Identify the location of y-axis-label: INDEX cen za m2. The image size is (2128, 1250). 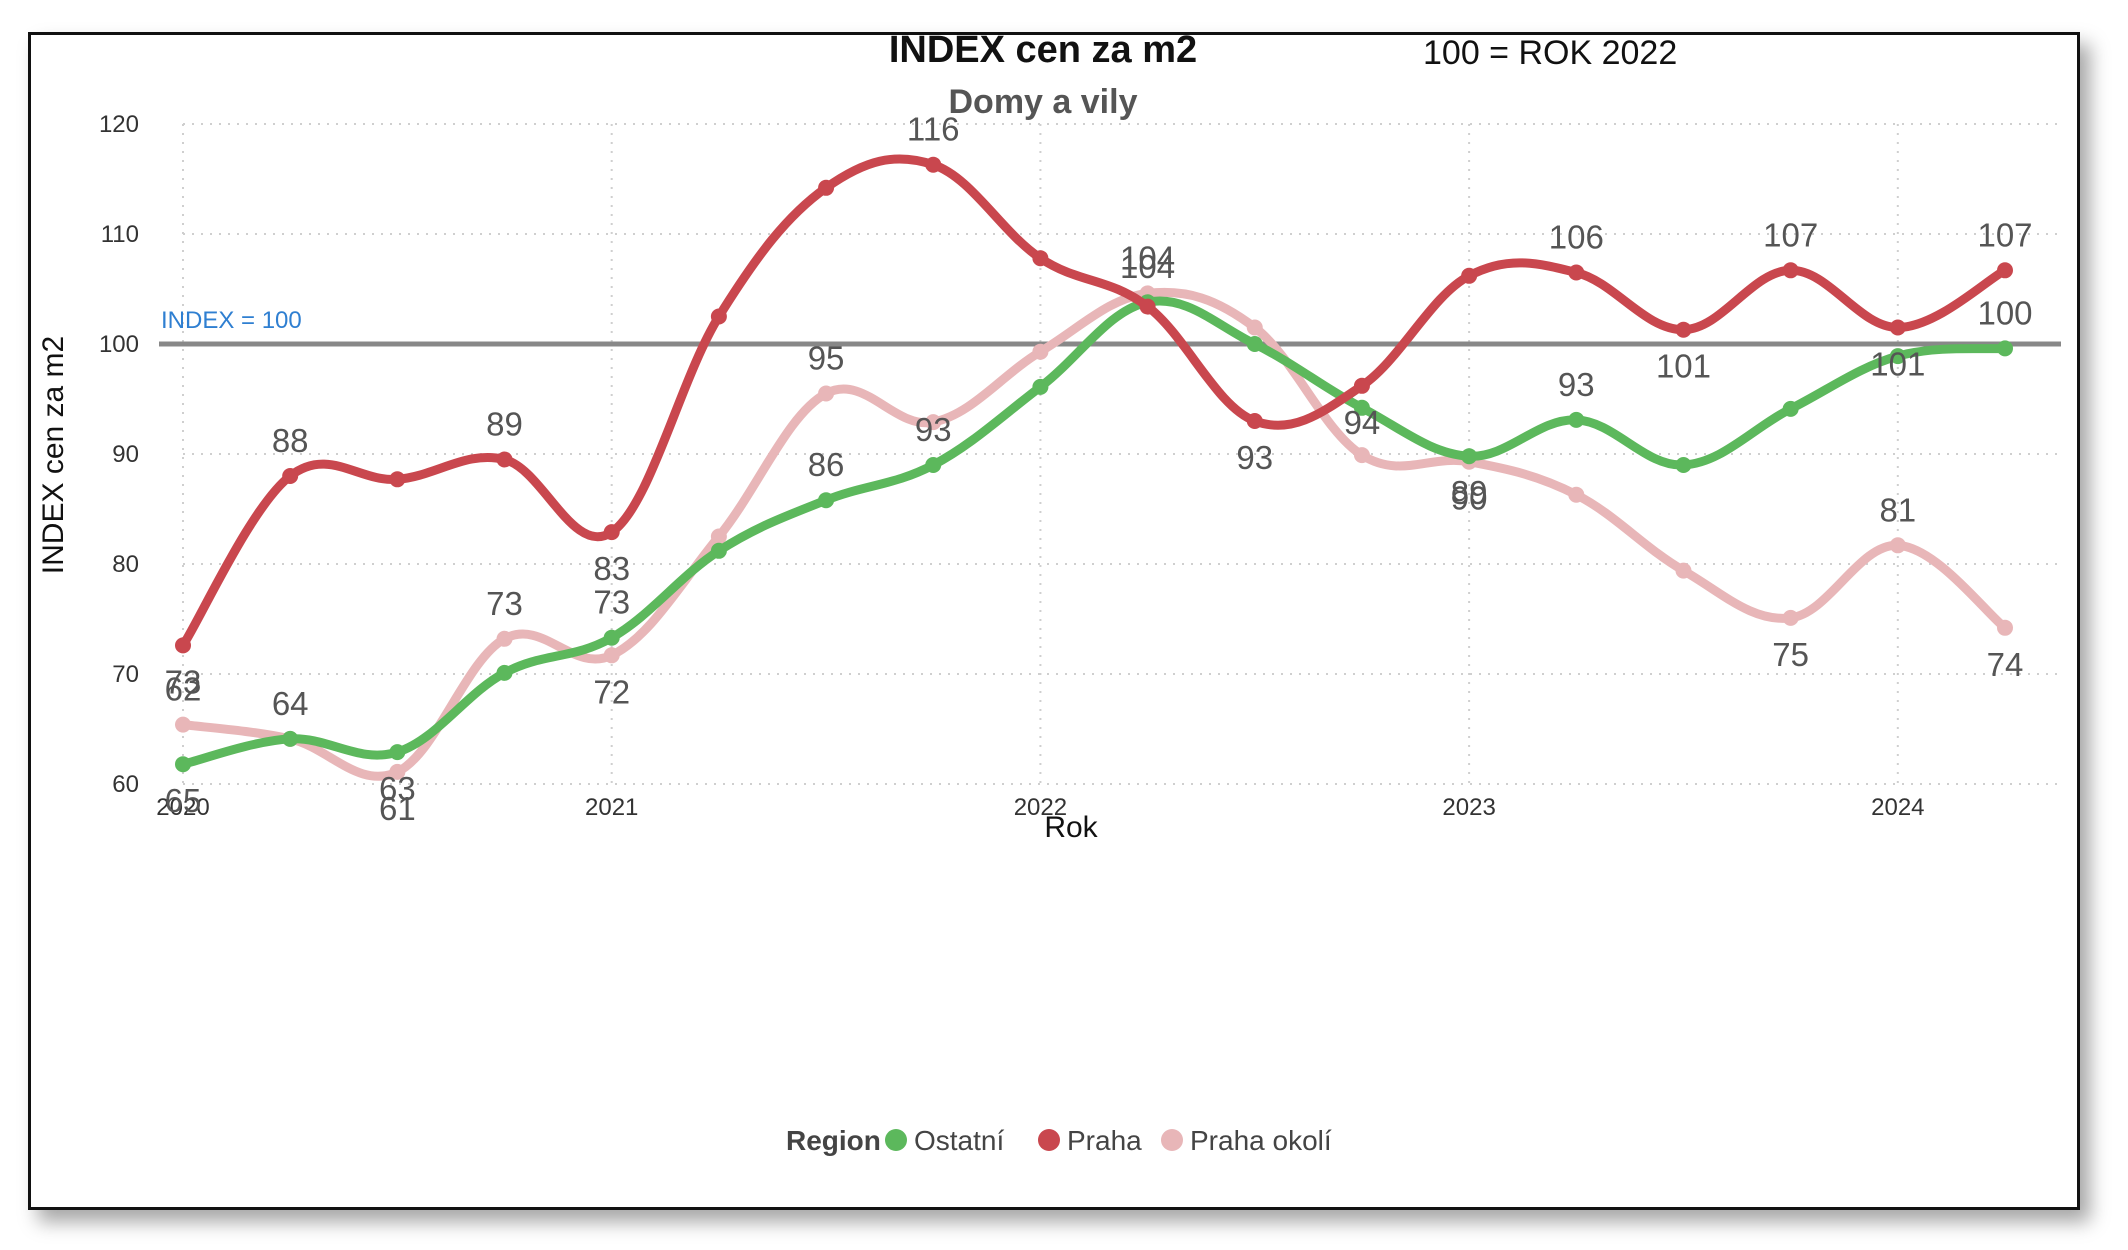
(53, 455).